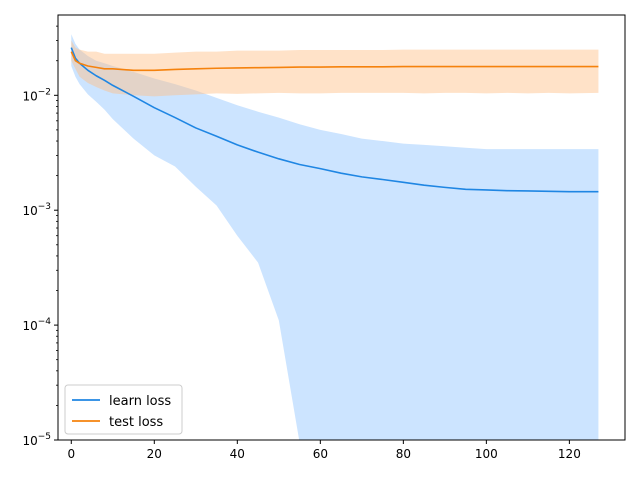  Describe the element at coordinates (403, 454) in the screenshot. I see `x-tick-label: 80` at that location.